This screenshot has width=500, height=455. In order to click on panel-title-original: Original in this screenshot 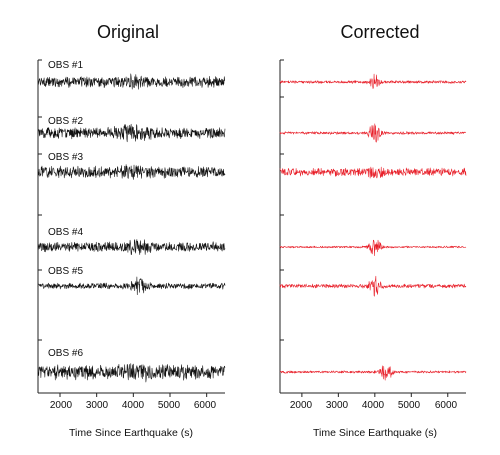, I will do `click(128, 32)`.